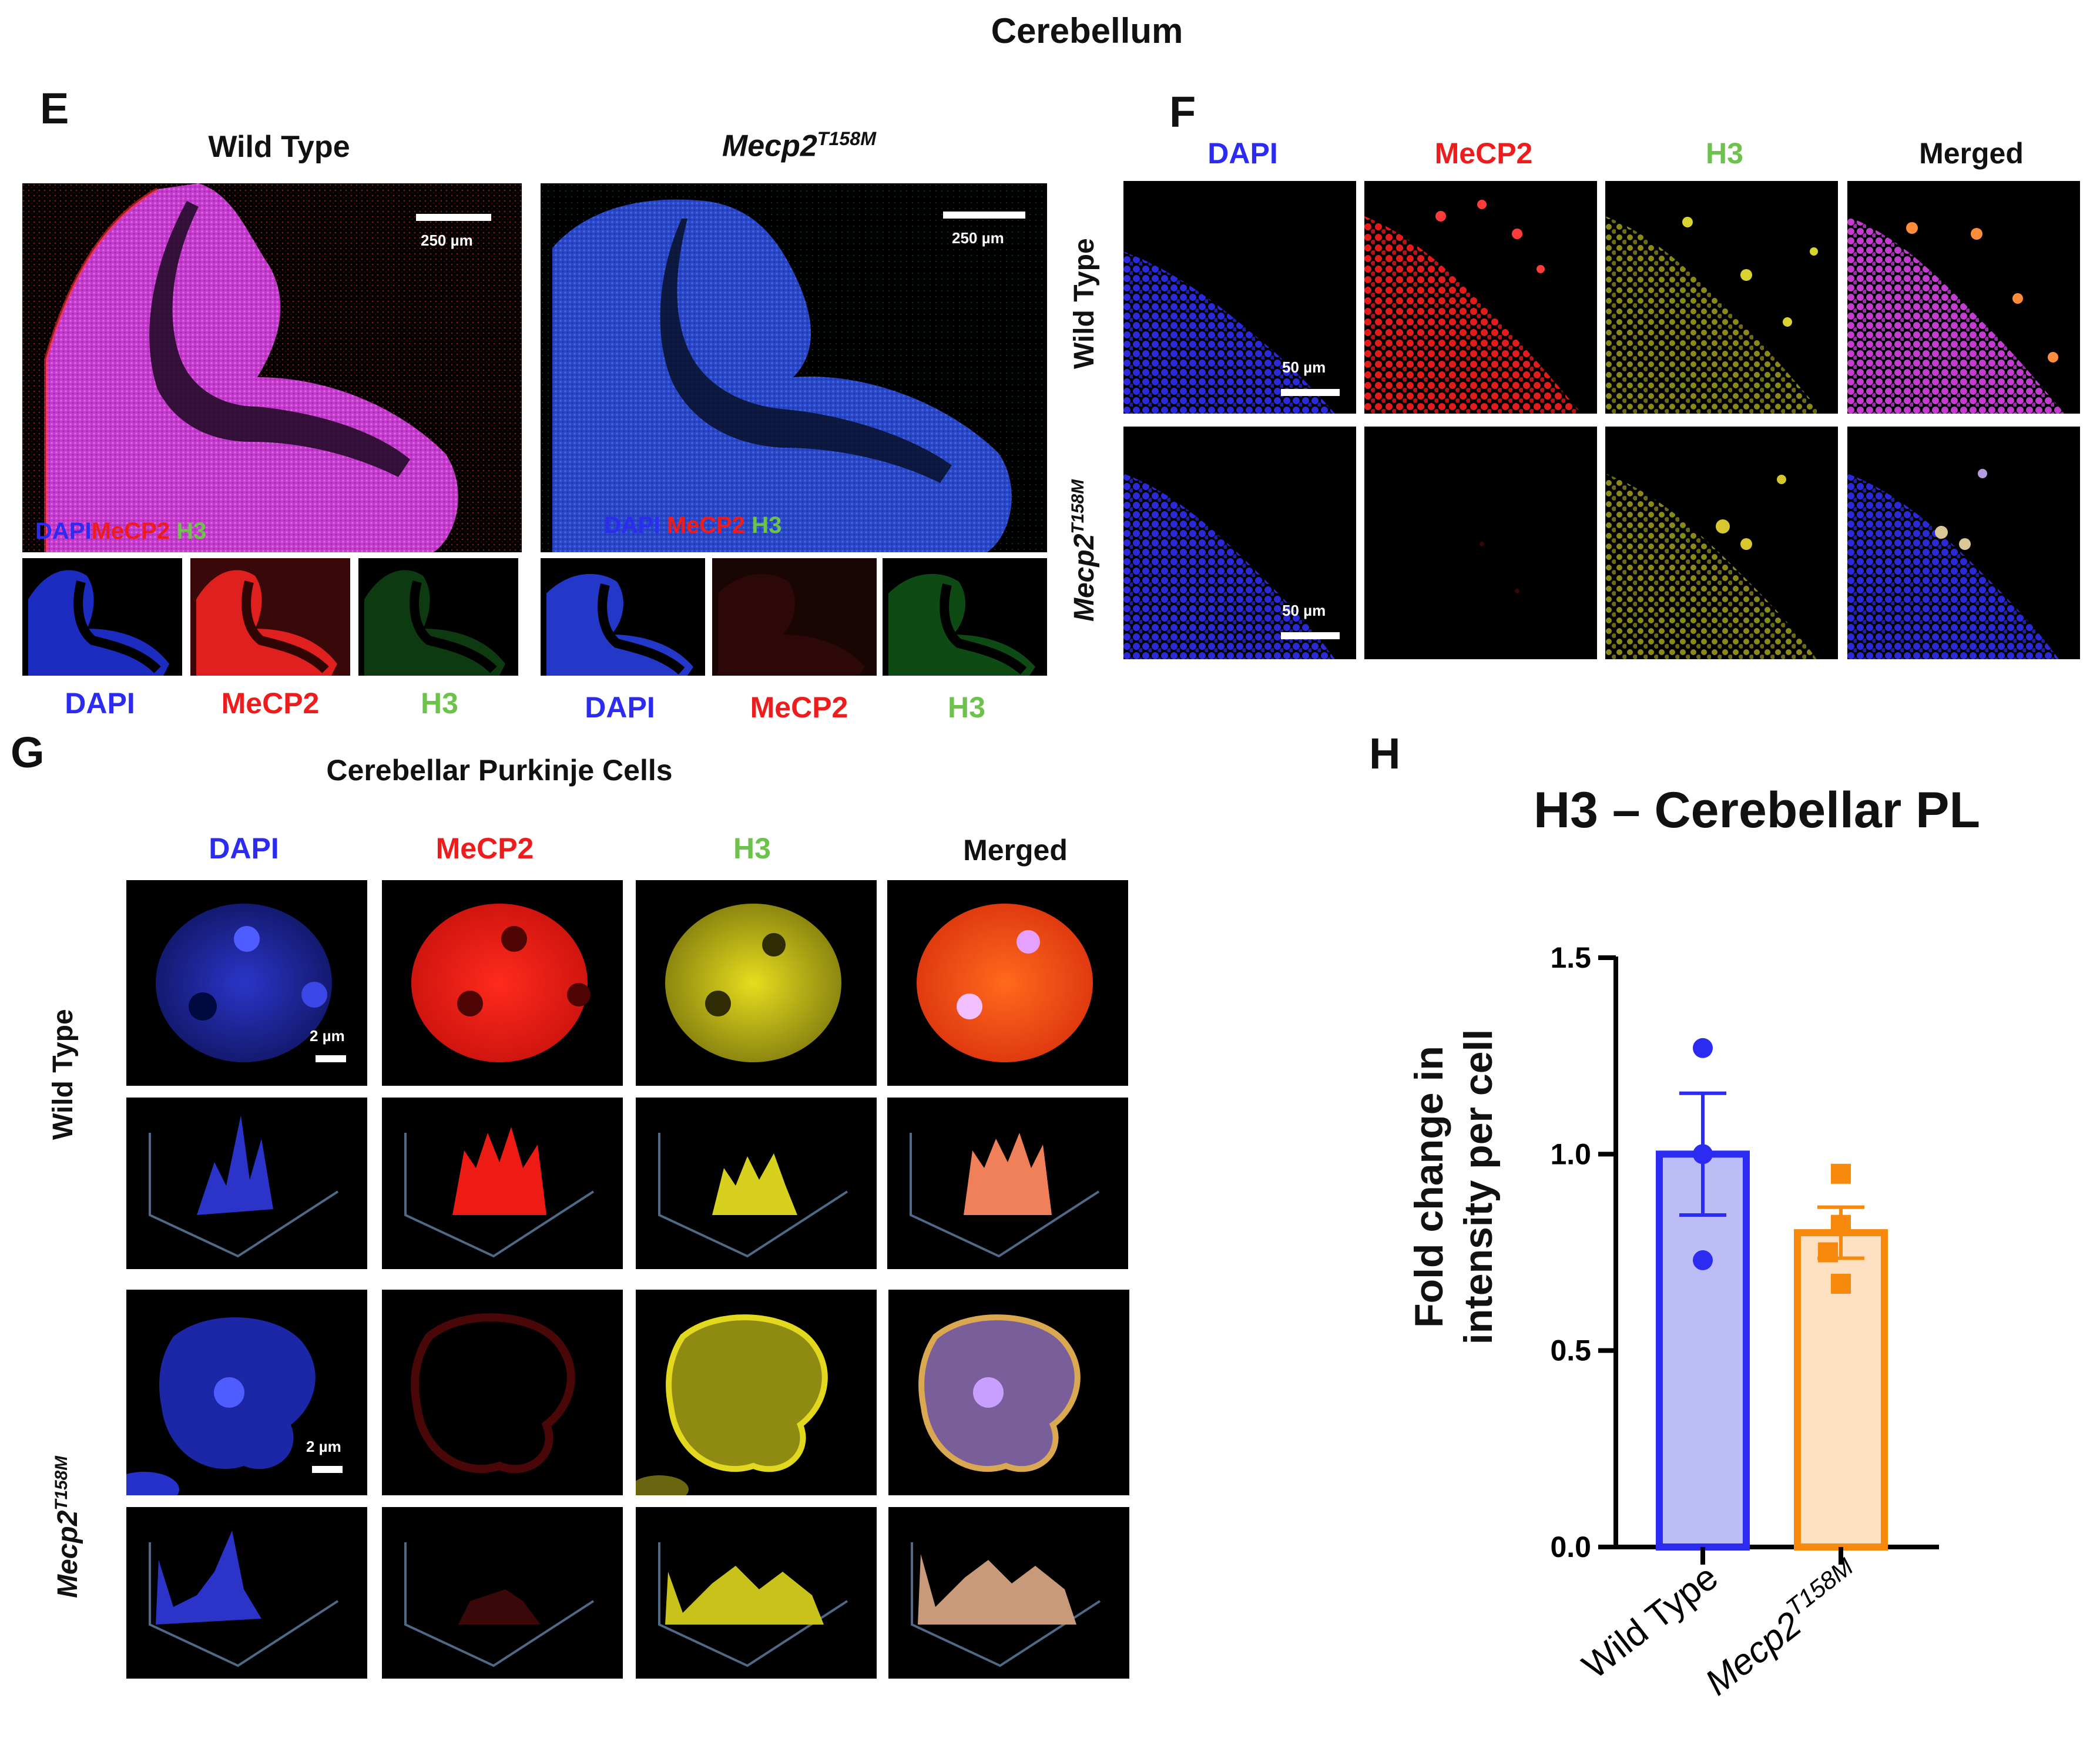 The width and height of the screenshot is (2100, 1745). What do you see at coordinates (499, 771) in the screenshot?
I see `g-title: Cerebellar Purkinje Cells` at bounding box center [499, 771].